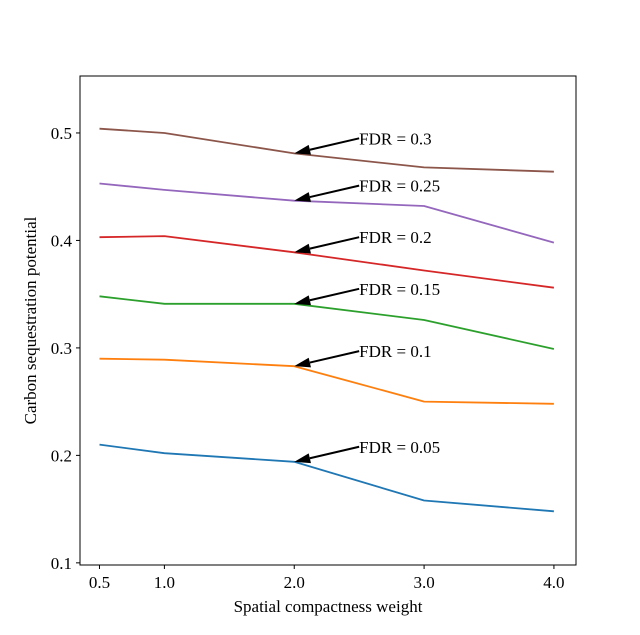 This screenshot has width=640, height=635. Describe the element at coordinates (395, 138) in the screenshot. I see `annotation-label-5: FDR = 0.3` at that location.